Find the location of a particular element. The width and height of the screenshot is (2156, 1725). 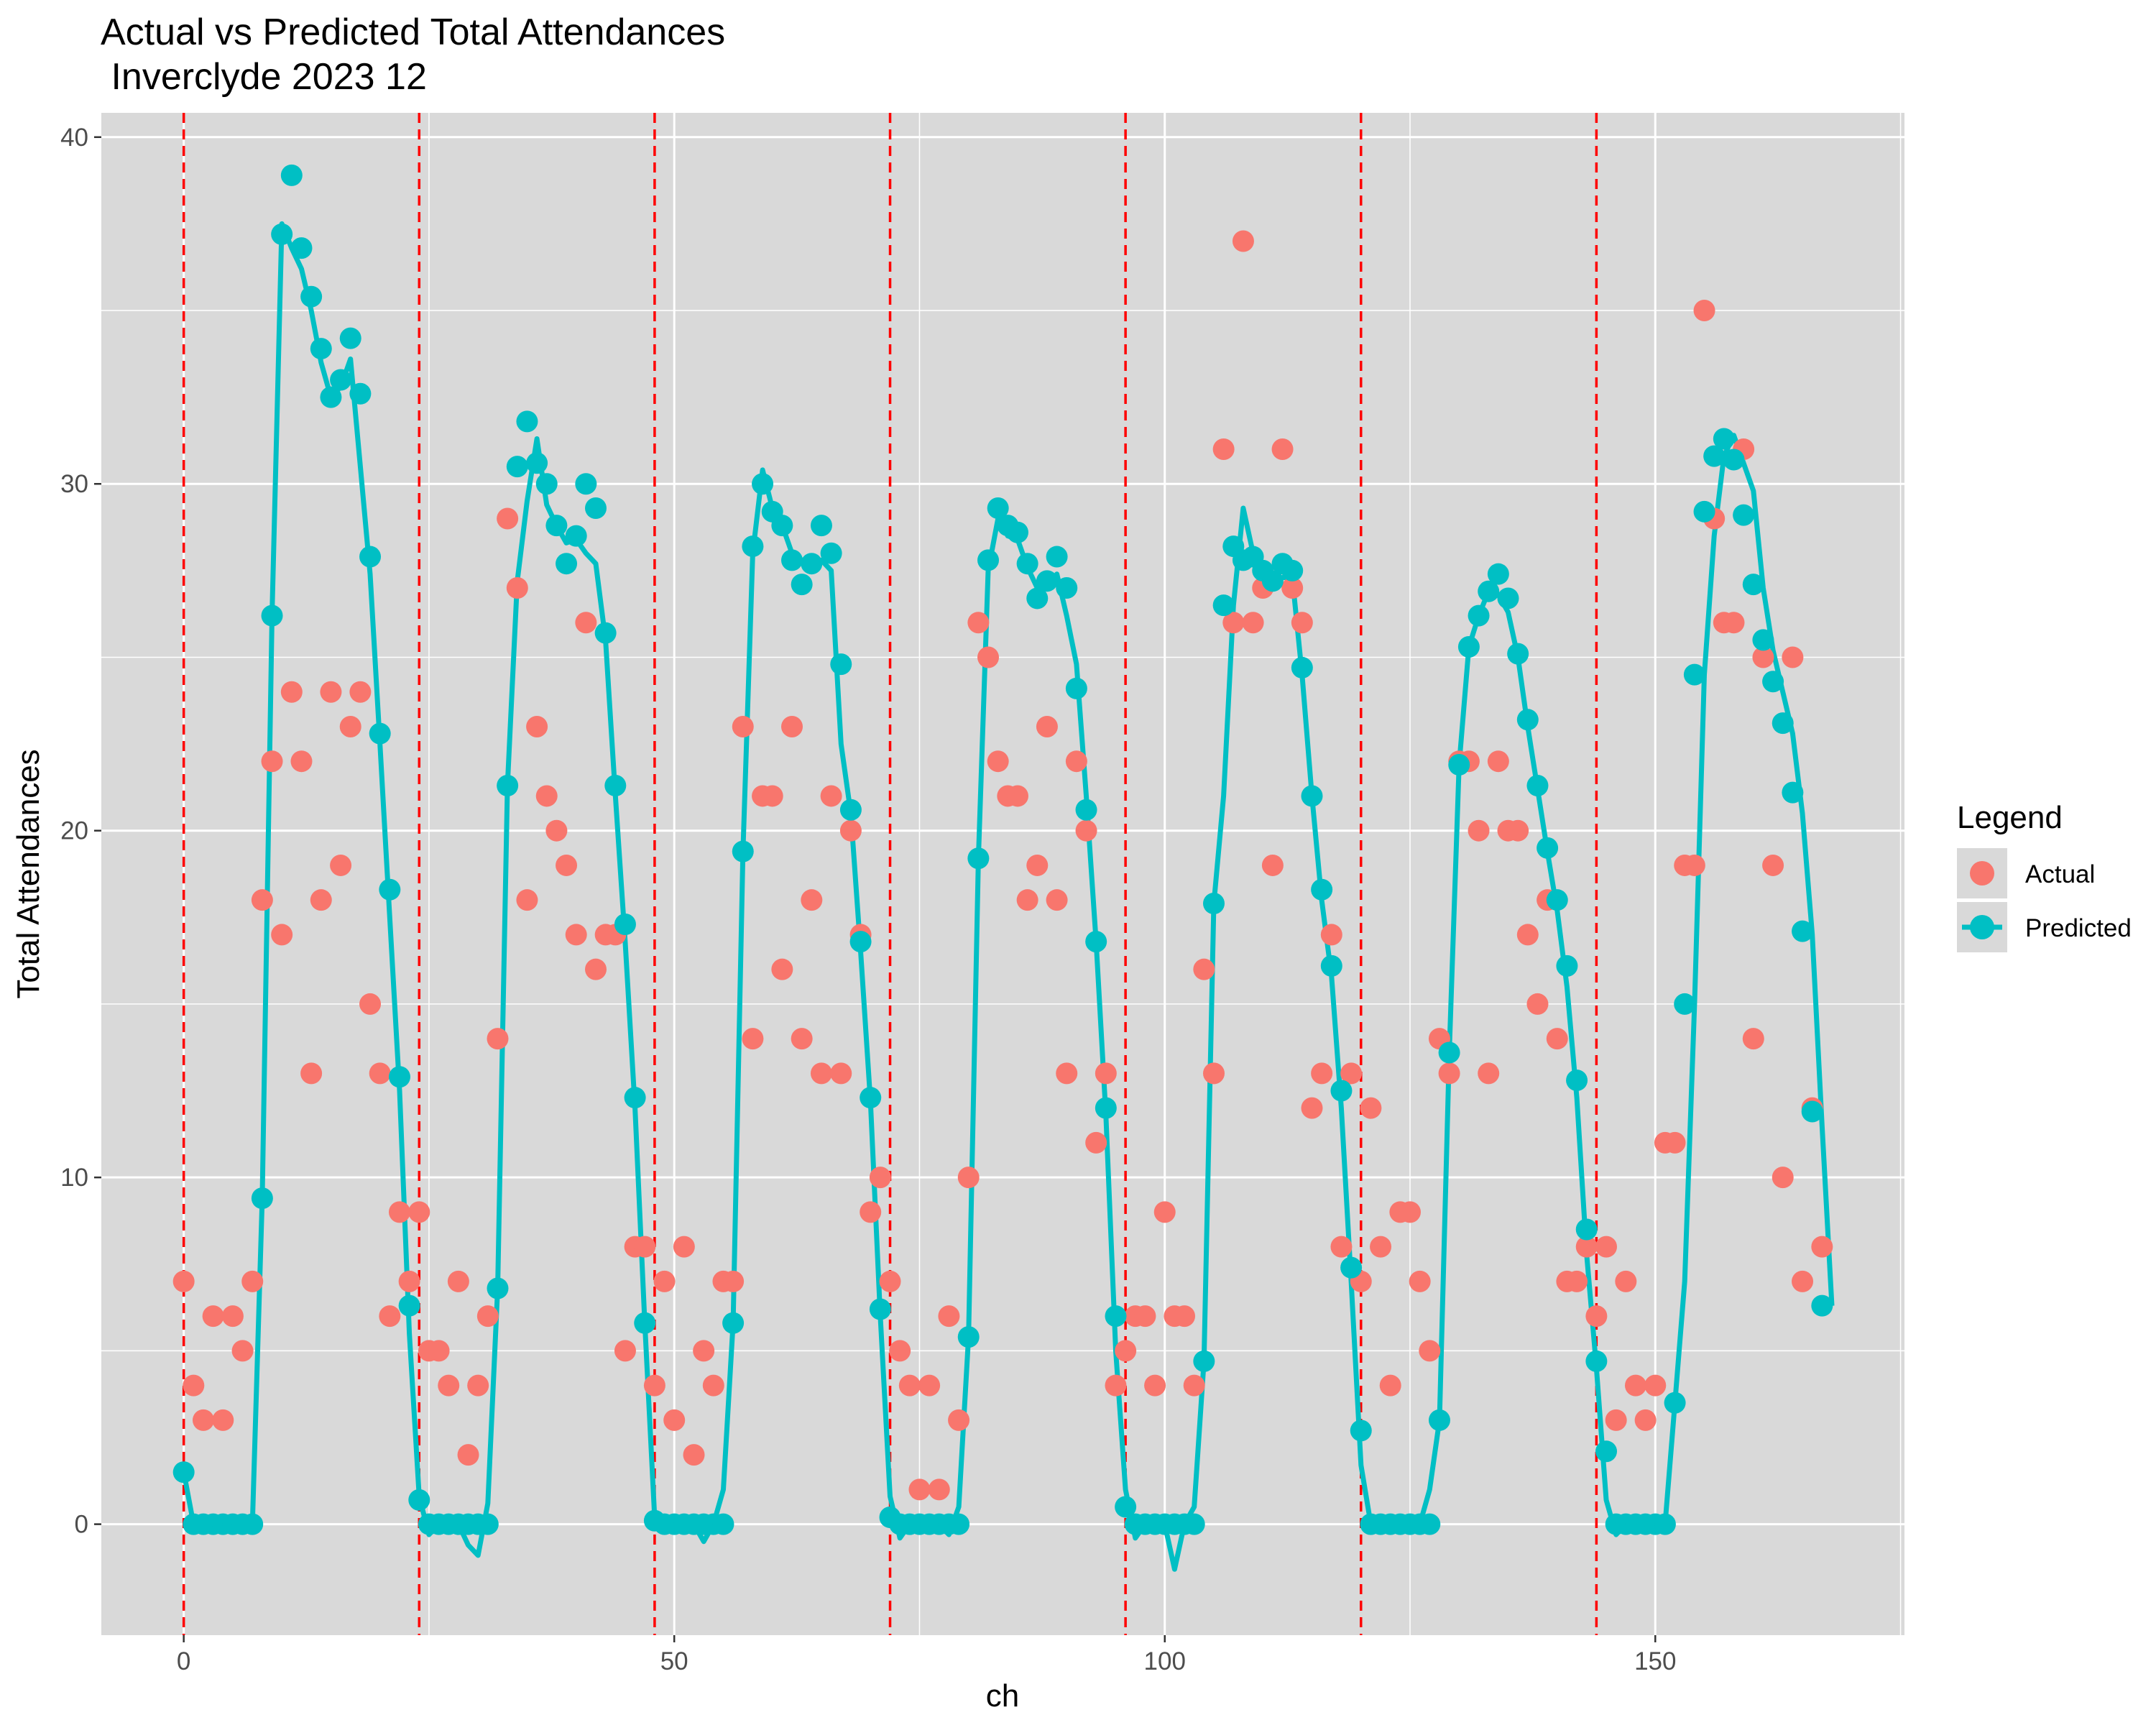

y-tick-label: 30 is located at coordinates (74, 484).